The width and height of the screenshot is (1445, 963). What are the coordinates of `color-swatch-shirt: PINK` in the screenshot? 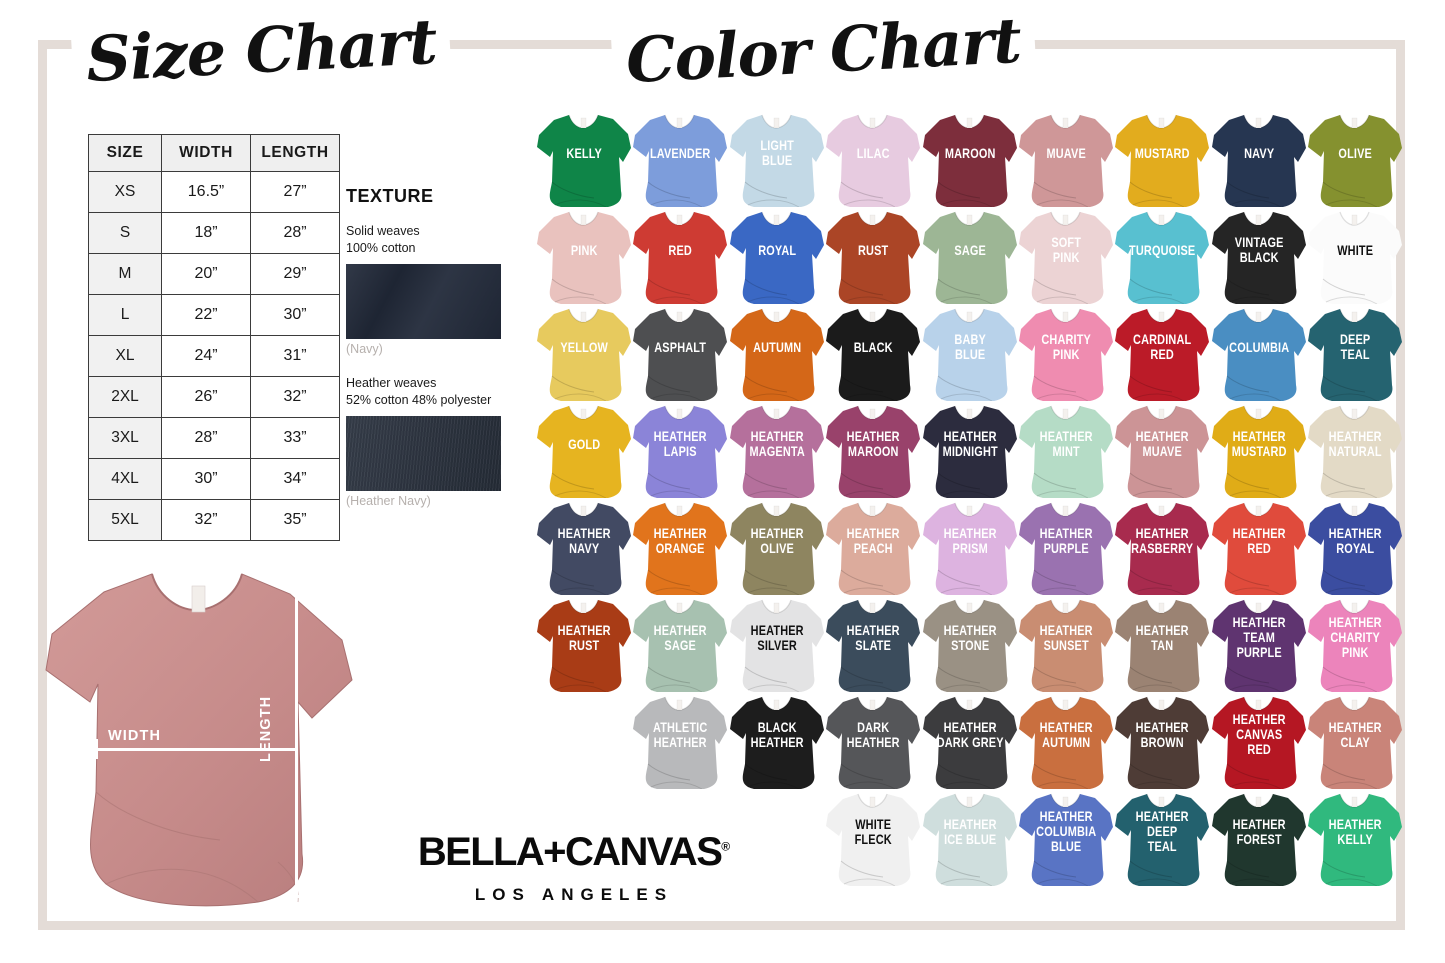 It's located at (584, 255).